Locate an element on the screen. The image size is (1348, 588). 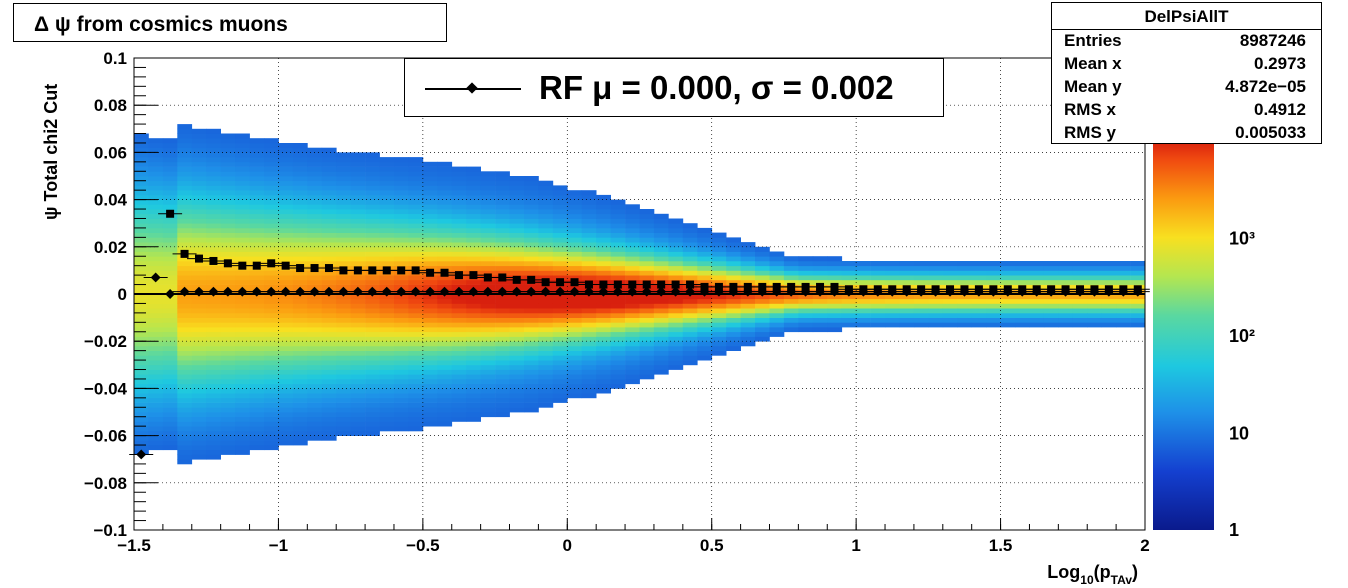
stats-value: 4.872e−05 is located at coordinates (1265, 86).